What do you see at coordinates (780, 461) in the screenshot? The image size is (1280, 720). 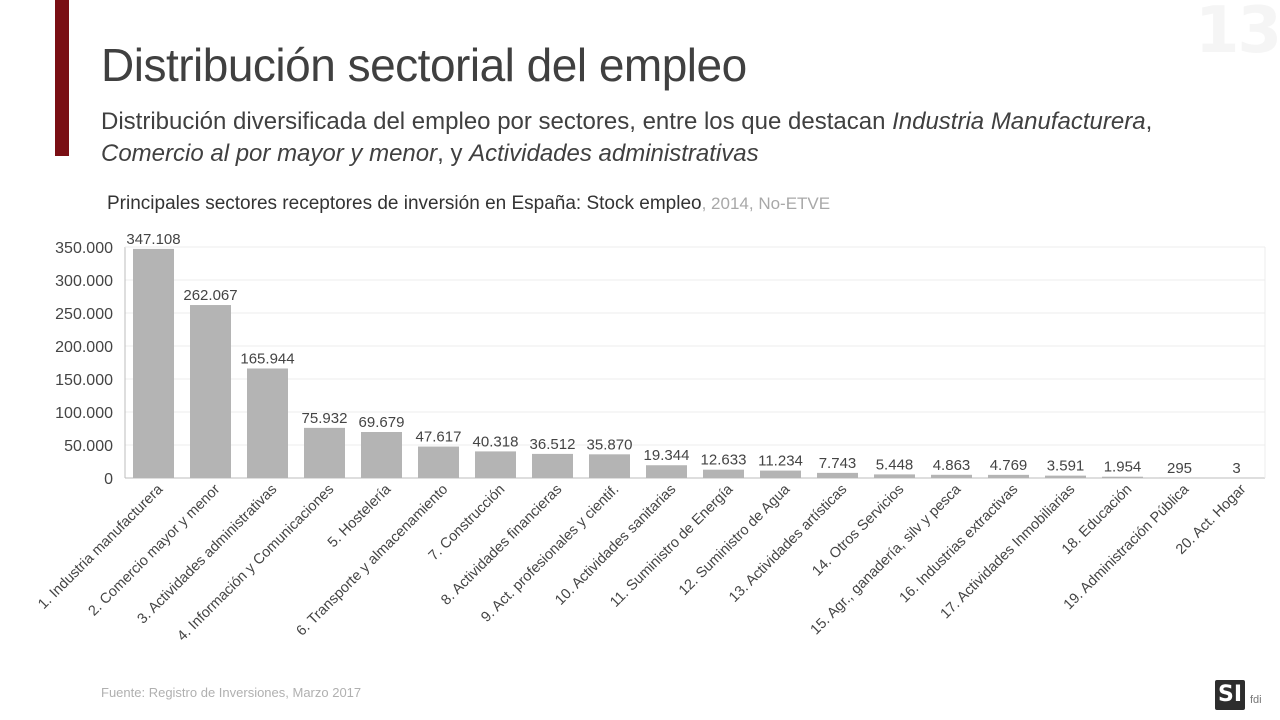 I see `data-label: 11.234` at bounding box center [780, 461].